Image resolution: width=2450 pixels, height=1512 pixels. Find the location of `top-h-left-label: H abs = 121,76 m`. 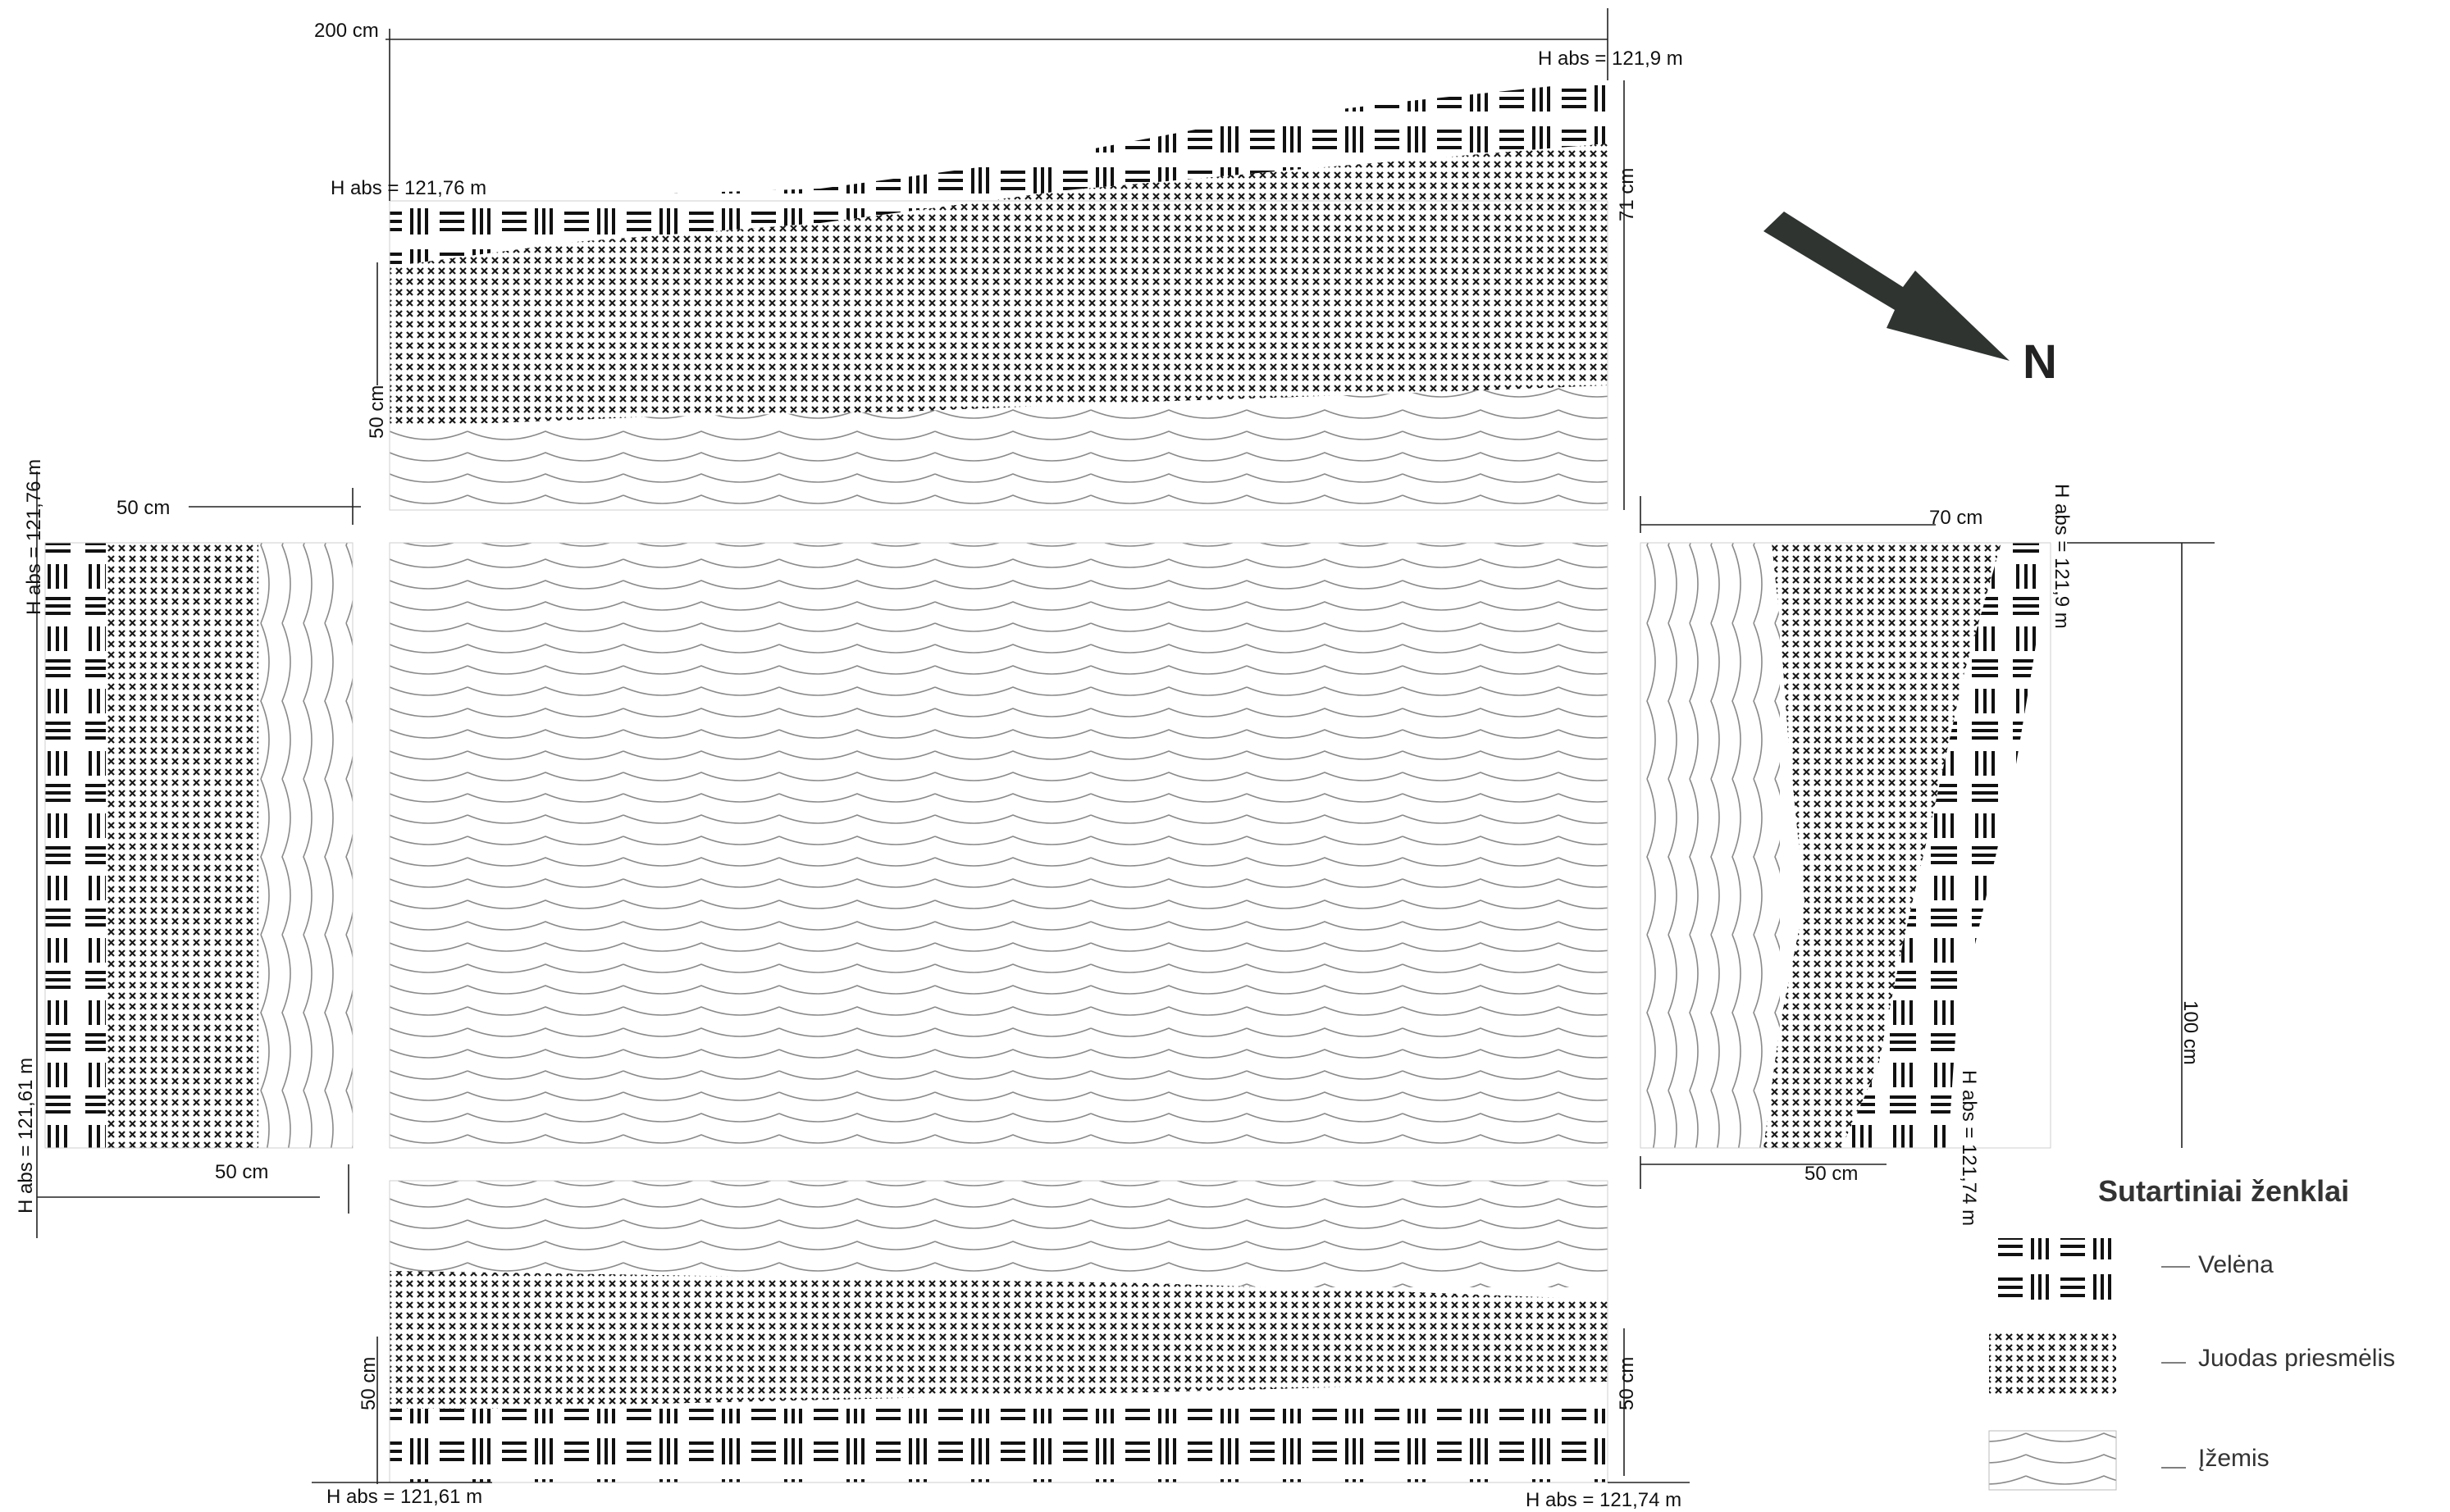

top-h-left-label: H abs = 121,76 m is located at coordinates (409, 188).